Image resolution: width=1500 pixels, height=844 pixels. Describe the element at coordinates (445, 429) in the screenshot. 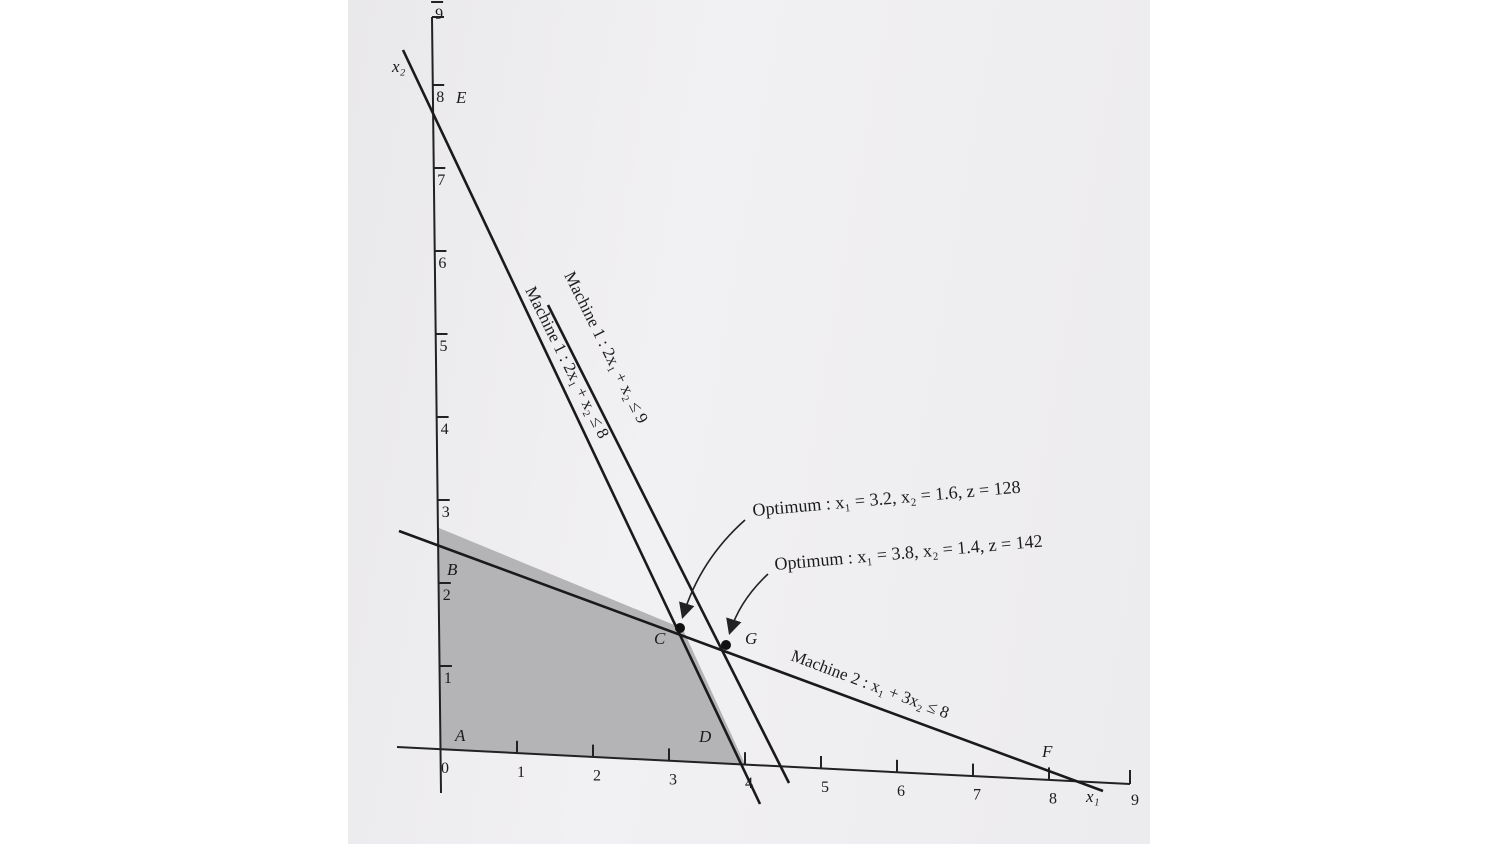

I see `y-tick-label: 4` at that location.